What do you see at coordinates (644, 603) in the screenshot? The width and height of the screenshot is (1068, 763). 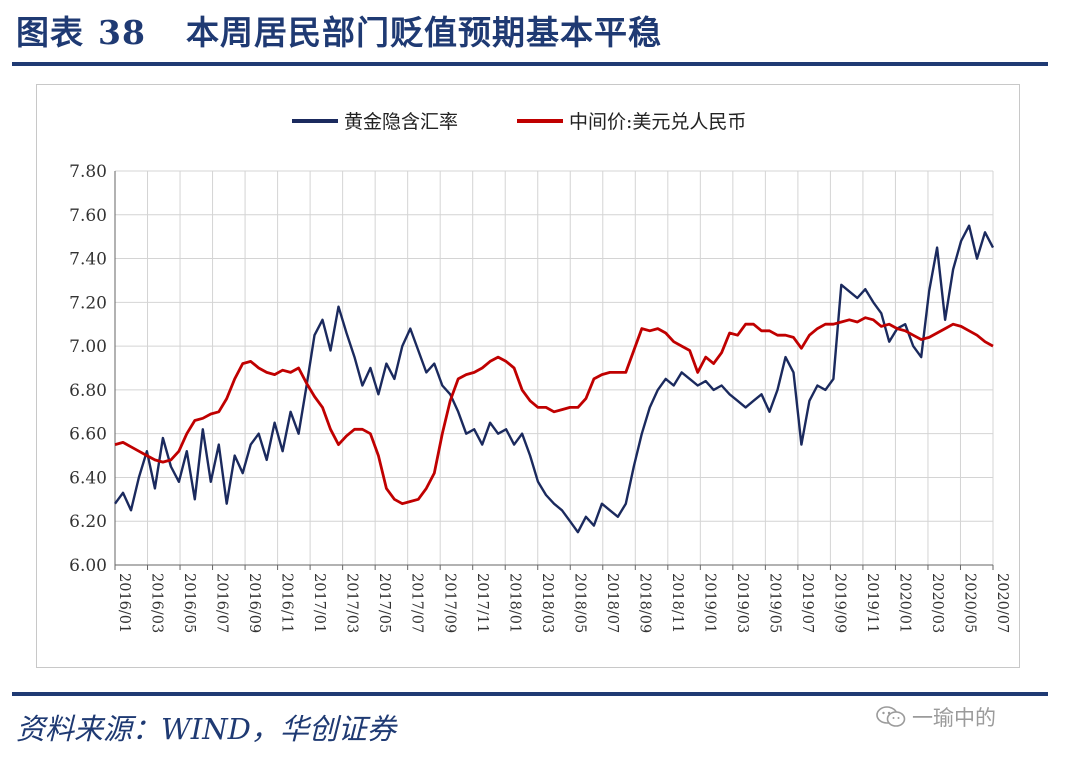 I see `x-tick-label: 2018/09` at bounding box center [644, 603].